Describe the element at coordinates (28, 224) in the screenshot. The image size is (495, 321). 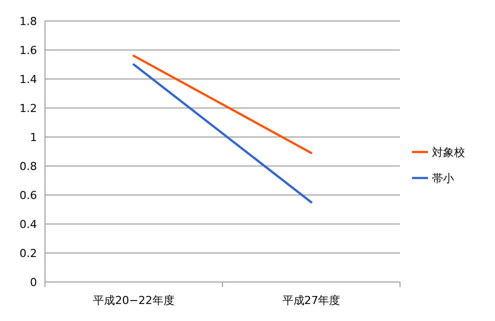
I see `y-tick-label: 0.4` at that location.